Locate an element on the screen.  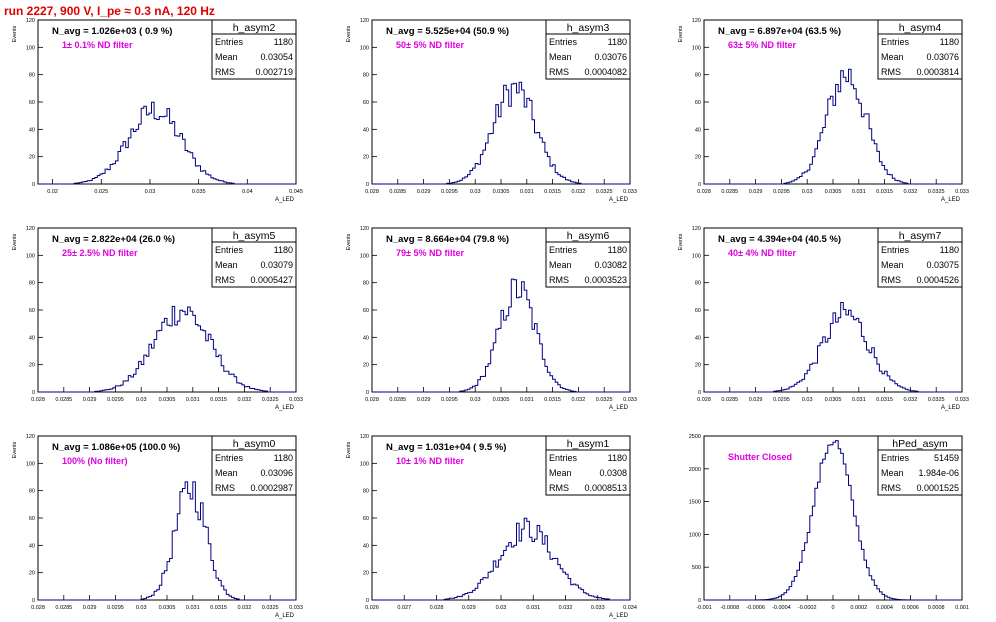
x-tick-label: 0.0305 is located at coordinates (167, 608).